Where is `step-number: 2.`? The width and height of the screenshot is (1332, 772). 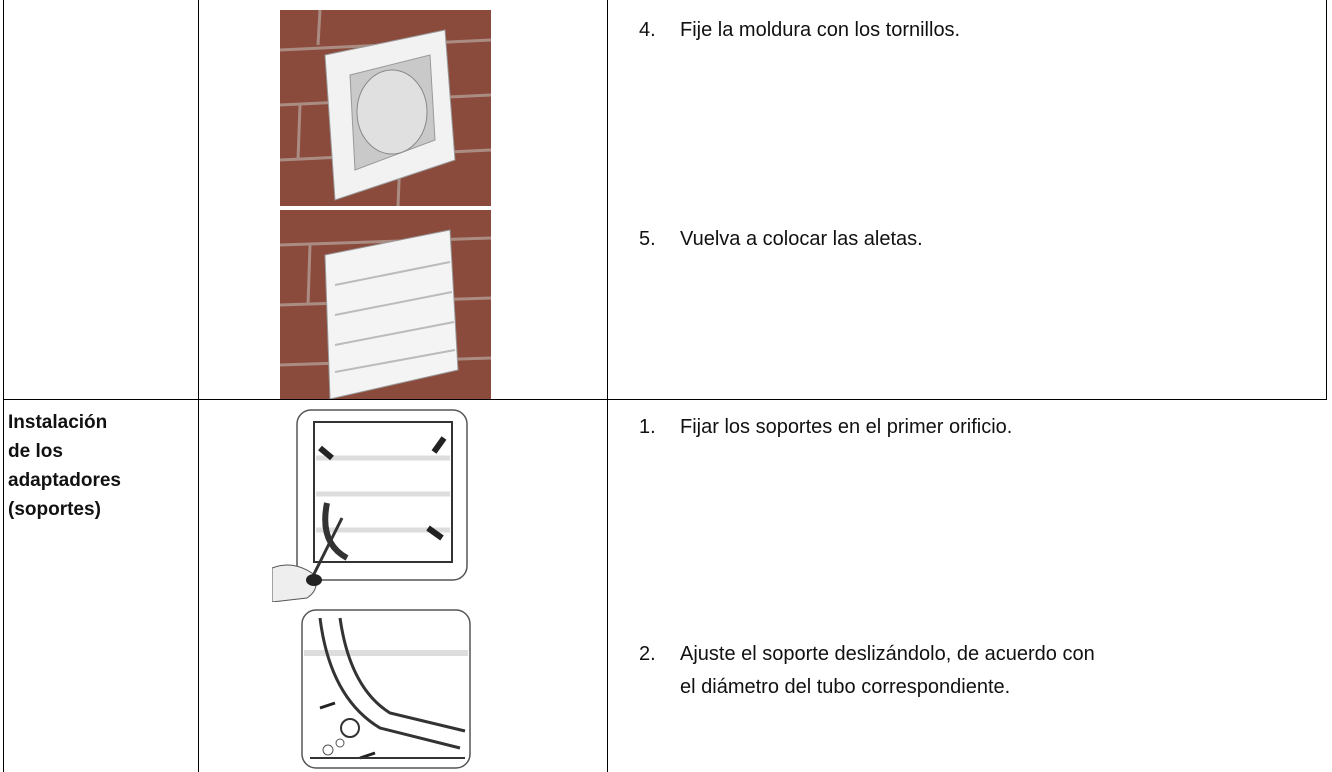 step-number: 2. is located at coordinates (647, 654).